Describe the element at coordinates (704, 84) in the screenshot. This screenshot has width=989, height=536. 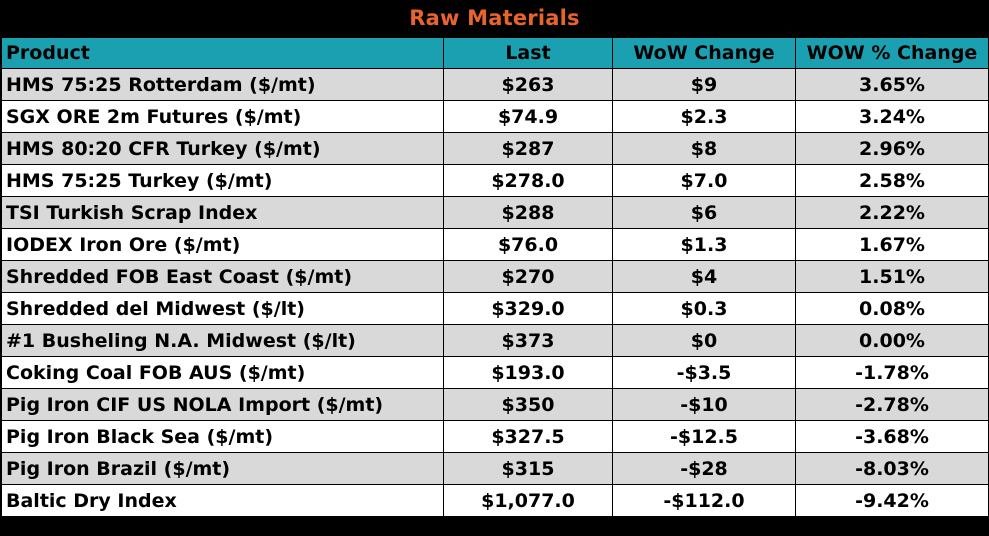
I see `wow-change-cell: $9` at that location.